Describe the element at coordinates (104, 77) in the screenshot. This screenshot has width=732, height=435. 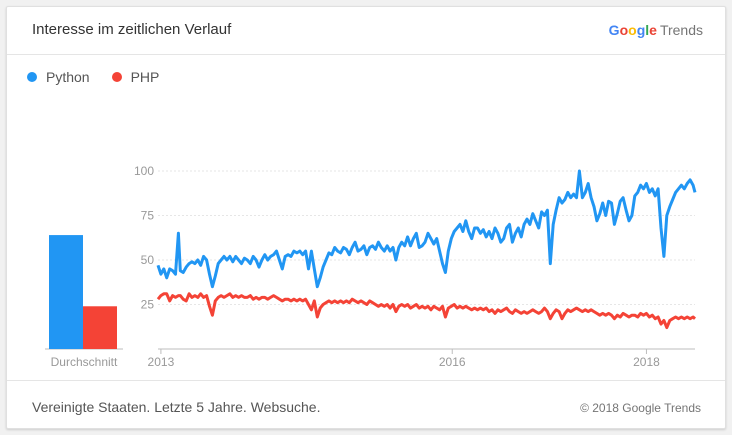
I see `chart-legend: Python PHP` at that location.